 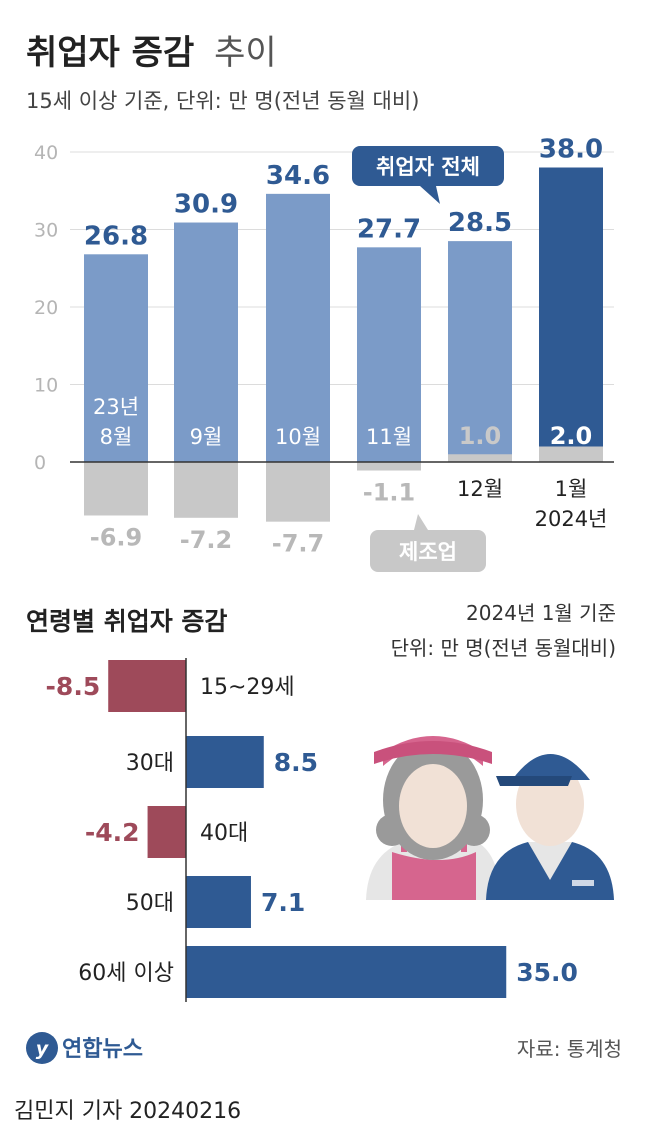 I want to click on total-value-label: 34.6, so click(x=298, y=176).